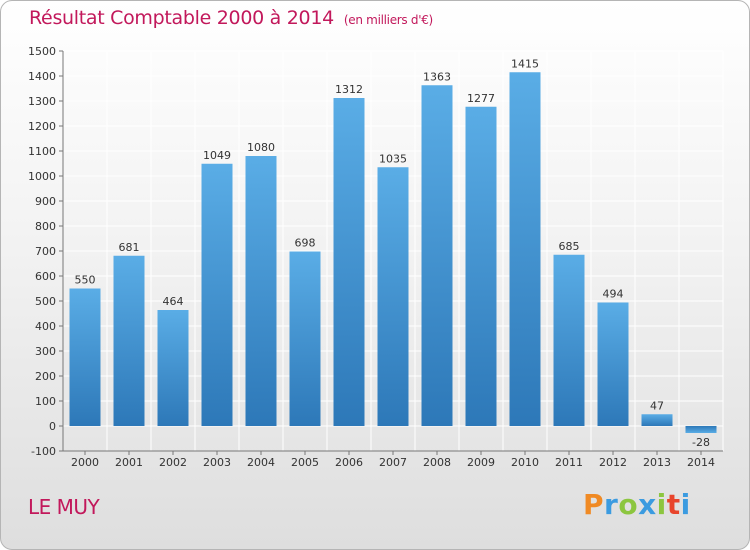 The image size is (750, 550). I want to click on x-tick-label: 2001, so click(129, 462).